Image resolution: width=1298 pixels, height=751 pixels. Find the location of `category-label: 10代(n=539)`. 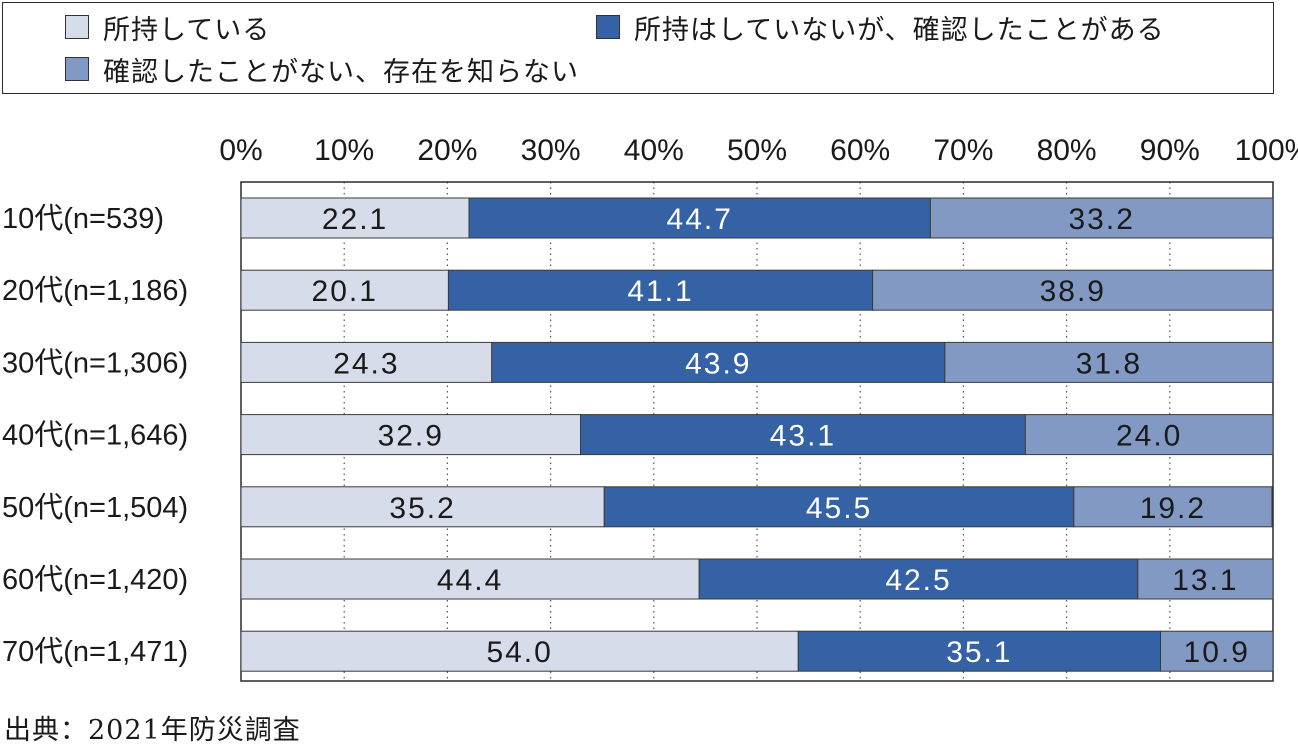

category-label: 10代(n=539) is located at coordinates (83, 219).